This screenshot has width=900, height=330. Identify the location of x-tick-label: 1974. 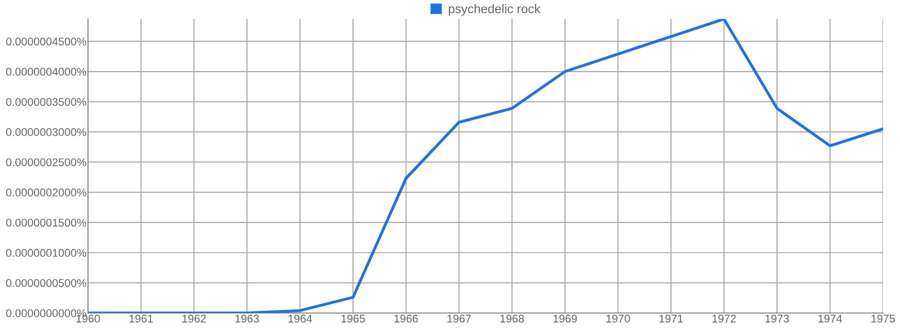
(830, 318).